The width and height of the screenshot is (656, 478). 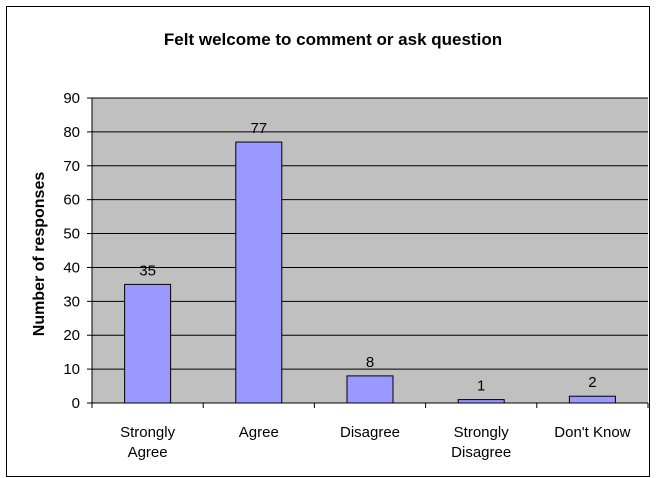 I want to click on y-tick-label: 0, so click(x=76, y=403).